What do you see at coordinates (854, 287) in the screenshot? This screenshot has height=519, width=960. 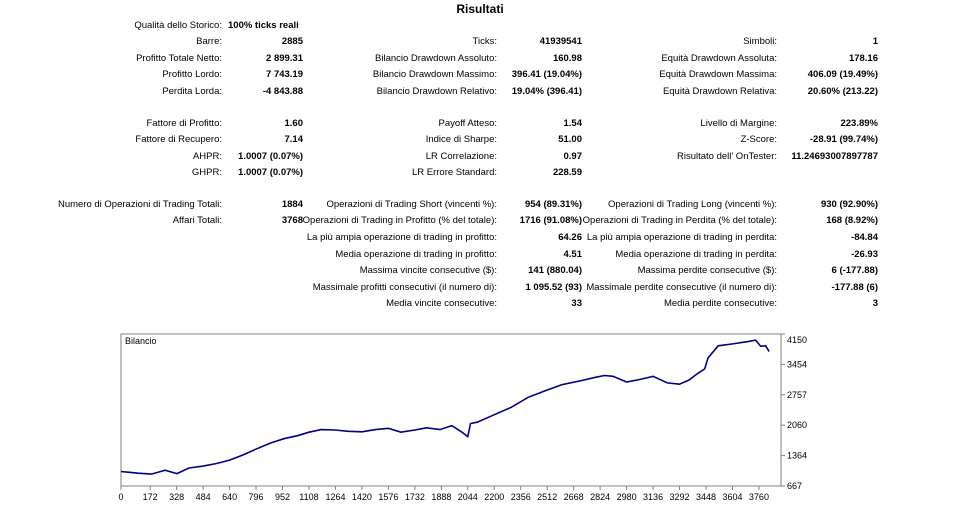 I see `trade-stat-value: -177.88 (6)` at bounding box center [854, 287].